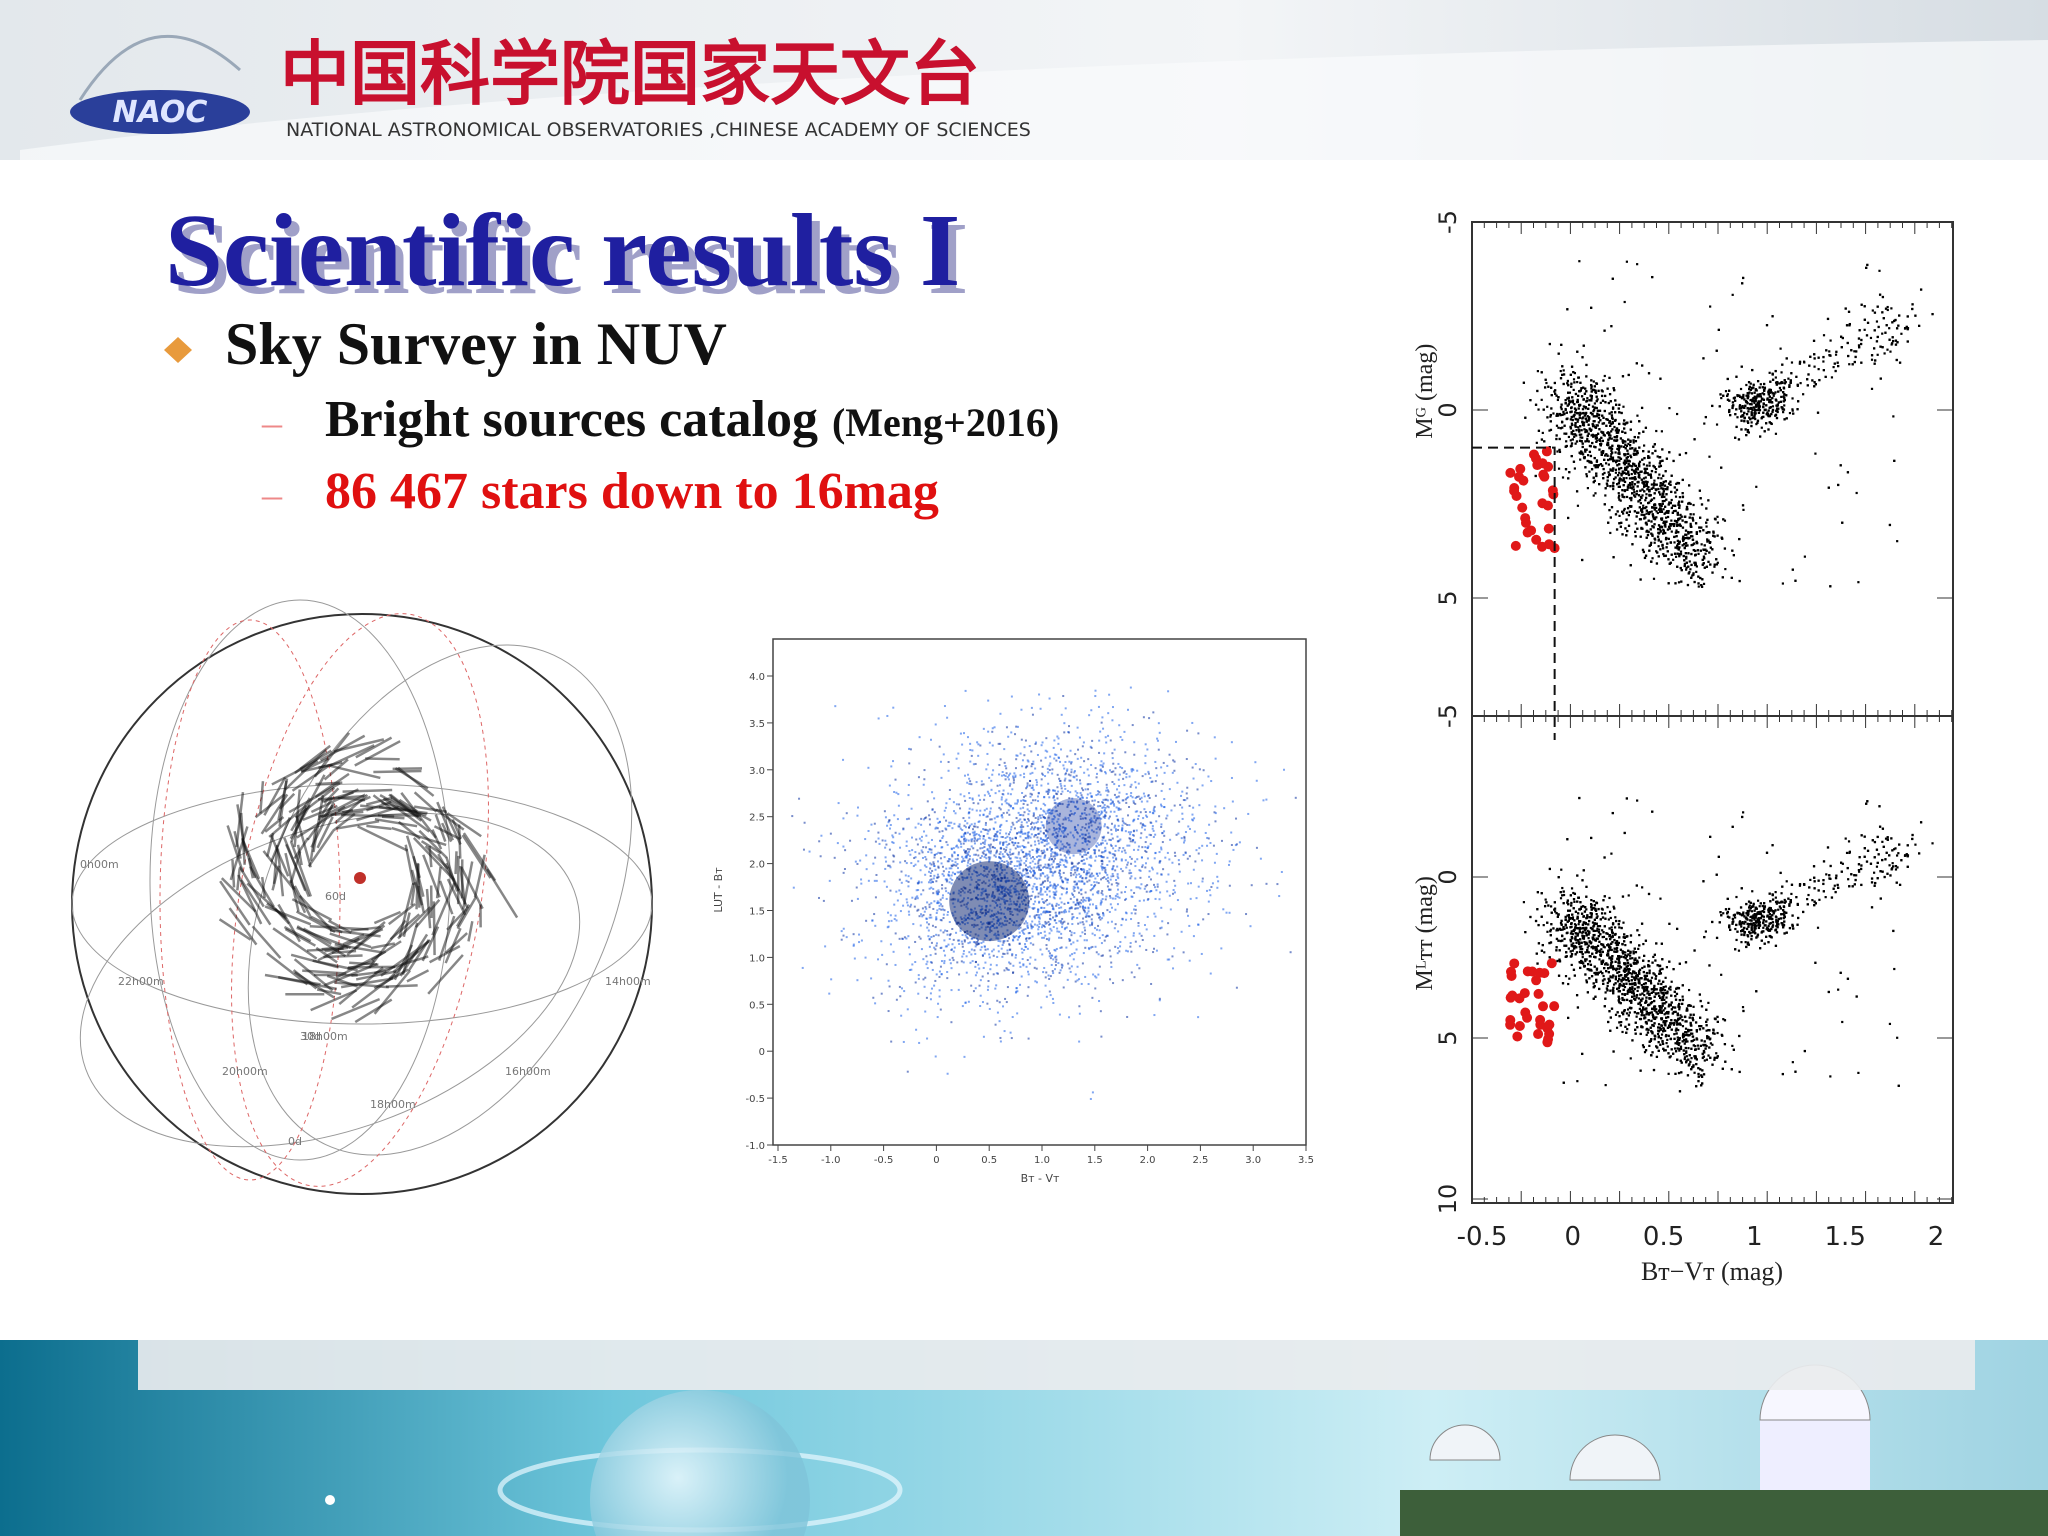  I want to click on x-tick-label: 2.5, so click(1200, 1160).